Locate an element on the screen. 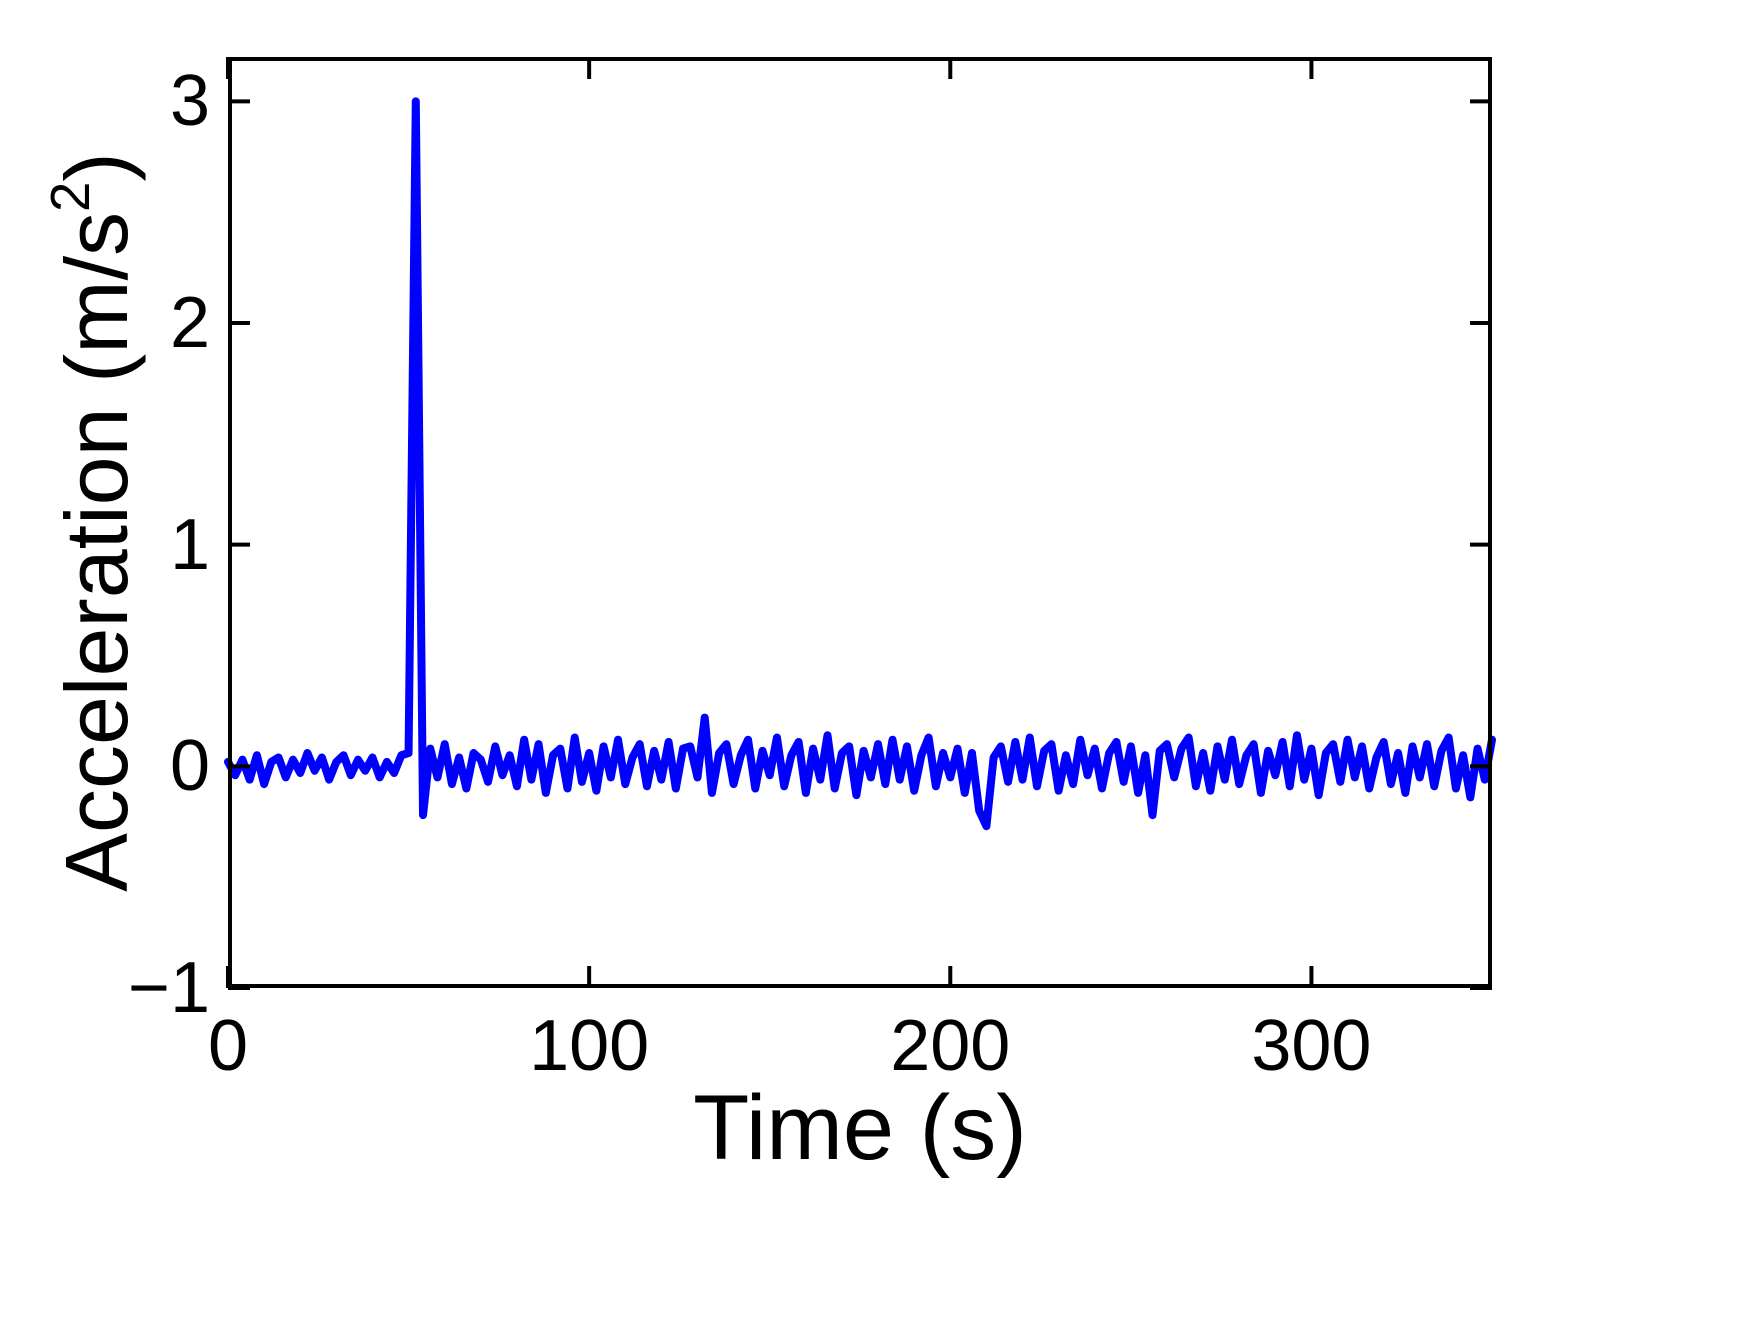 The image size is (1752, 1323). x-tick-label: 300 is located at coordinates (1311, 1046).